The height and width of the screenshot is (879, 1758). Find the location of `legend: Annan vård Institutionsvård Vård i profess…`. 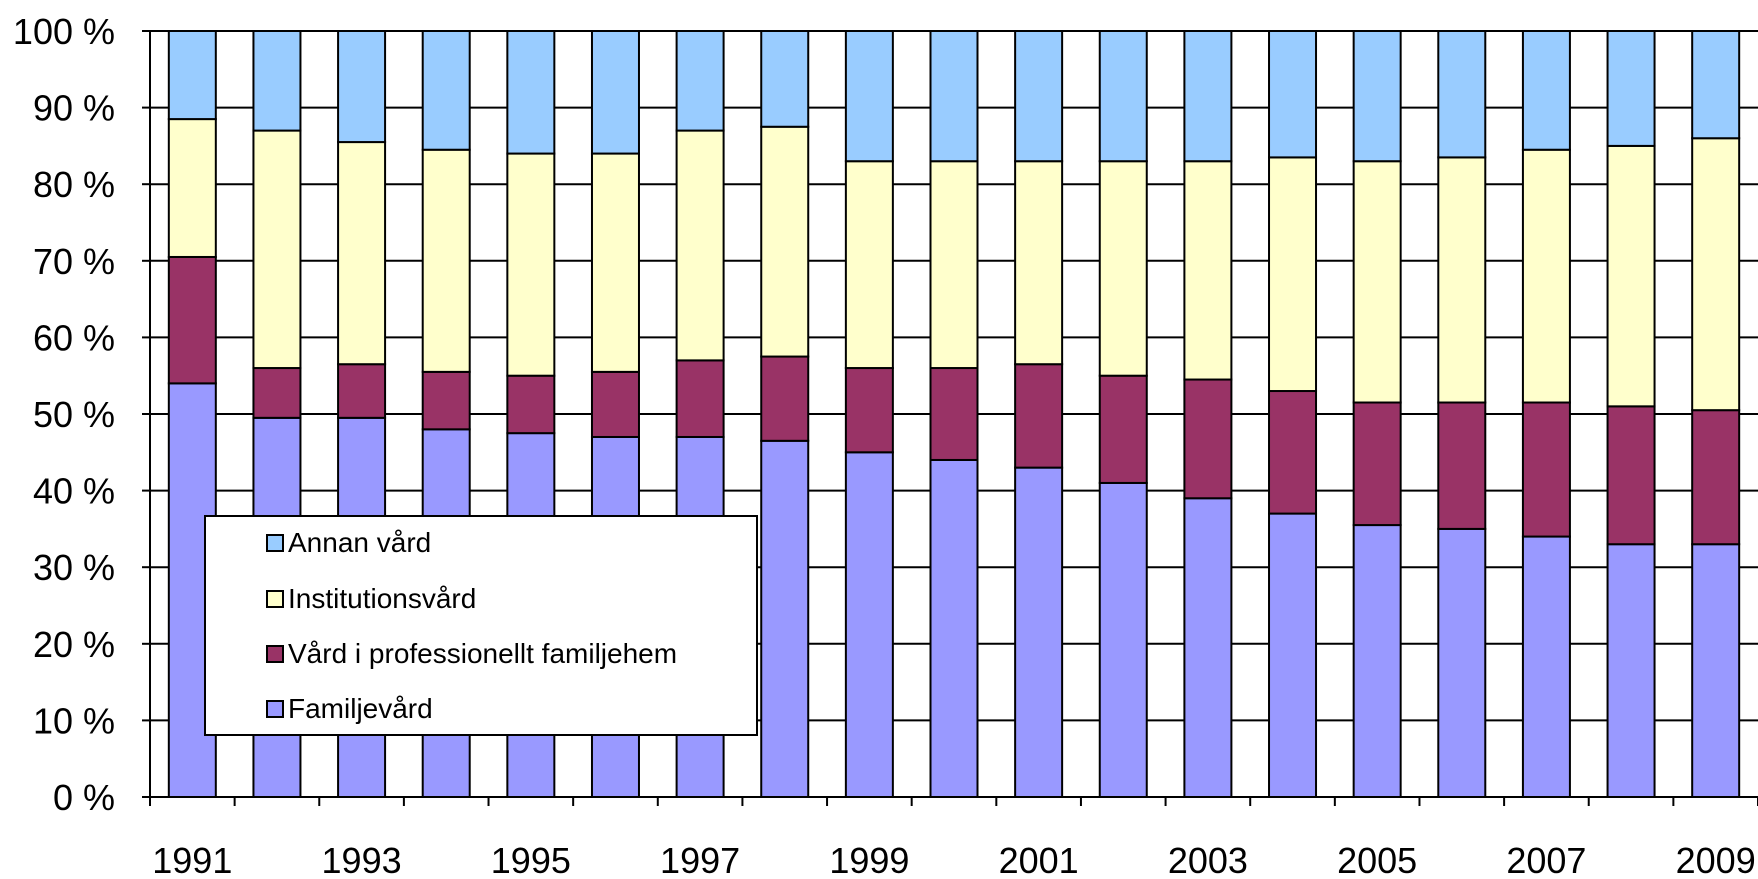

legend: Annan vård Institutionsvård Vård i profess… is located at coordinates (481, 625).